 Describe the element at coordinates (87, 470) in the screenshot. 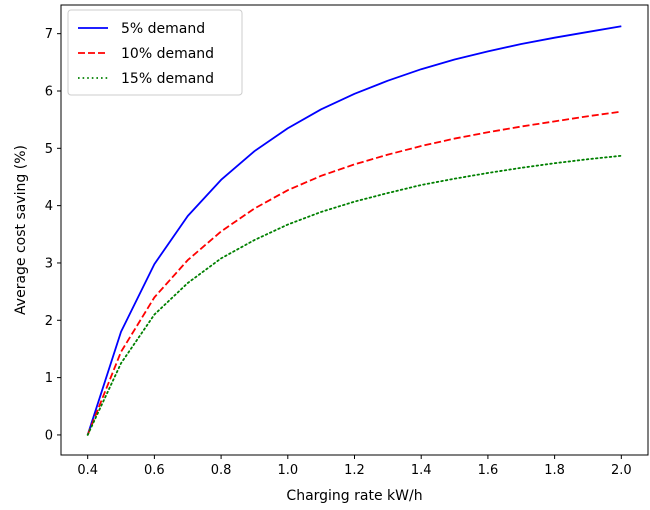

I see `x-tick-label: 0.4` at that location.